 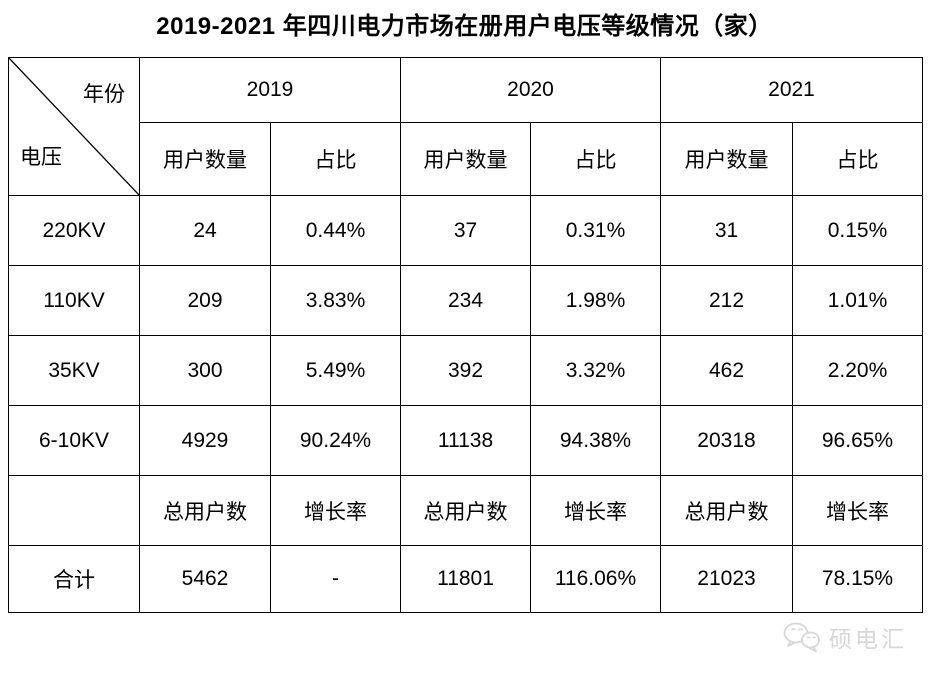 I want to click on cell-share-2020: 1.98%, so click(x=595, y=300).